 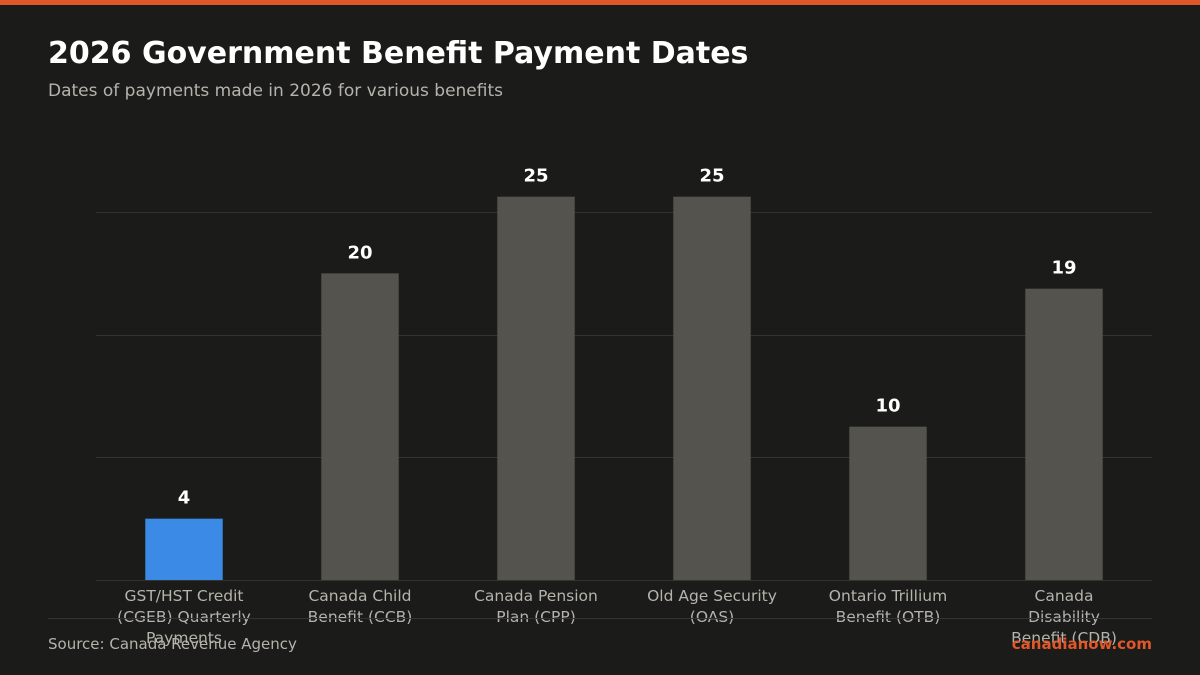 I want to click on tick-label-line: (OAS), so click(x=712, y=617).